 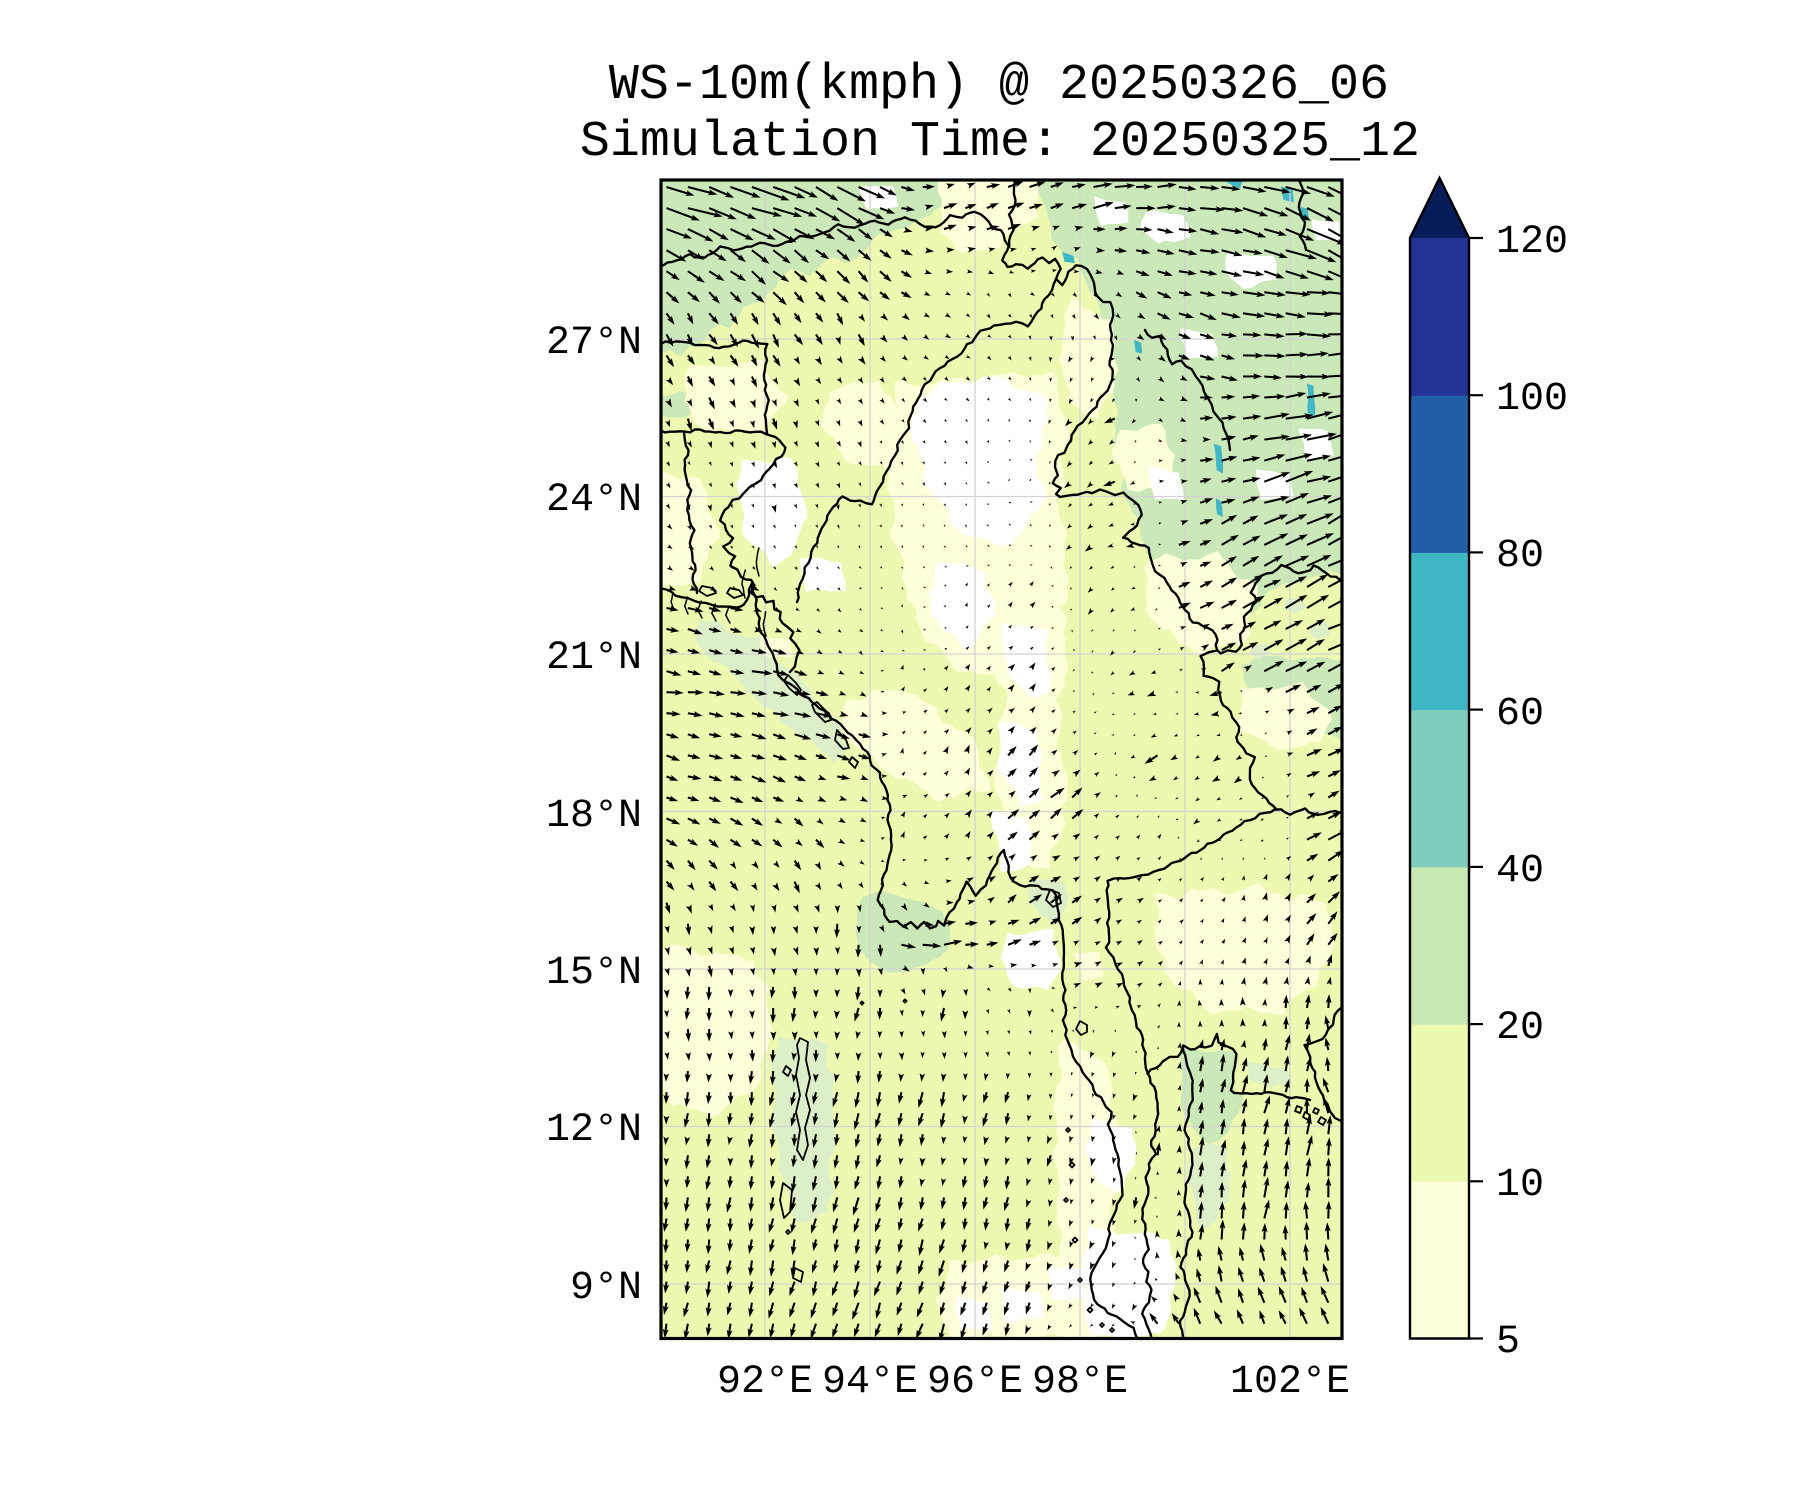 What do you see at coordinates (1520, 556) in the screenshot?
I see `svg-text: 80` at bounding box center [1520, 556].